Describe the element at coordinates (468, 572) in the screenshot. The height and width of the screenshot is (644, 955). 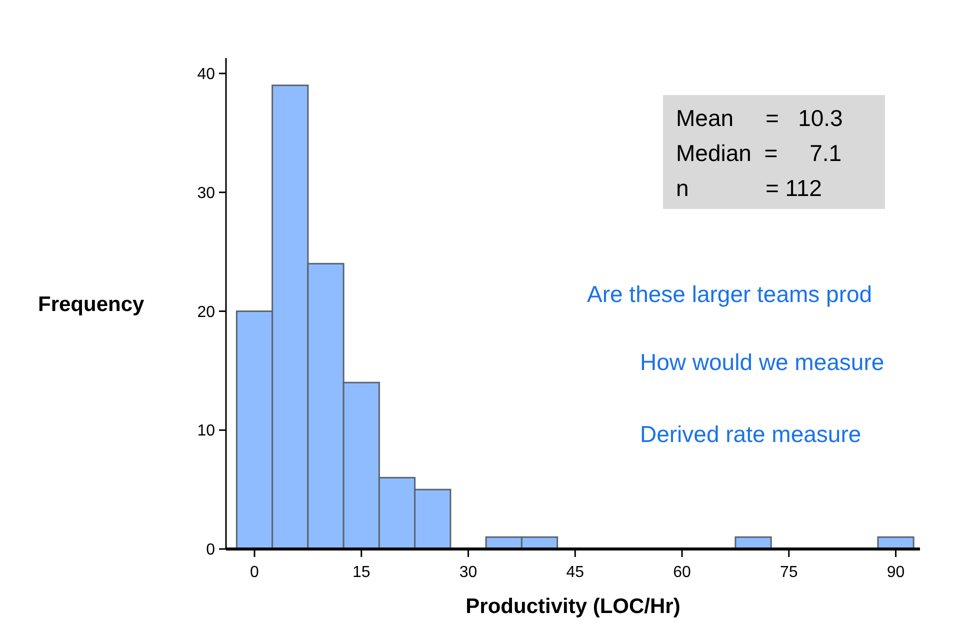
I see `x-tick-label: 30` at that location.